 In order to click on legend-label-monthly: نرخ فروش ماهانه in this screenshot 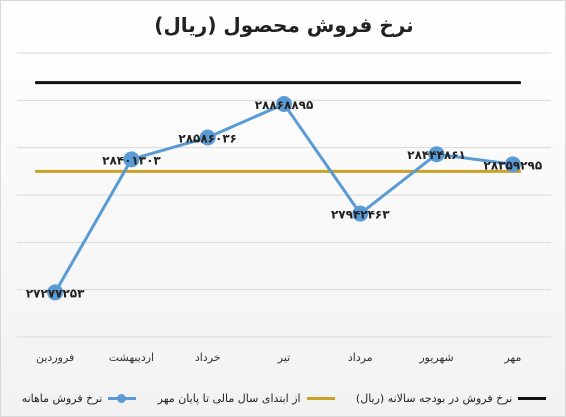, I will do `click(62, 398)`.